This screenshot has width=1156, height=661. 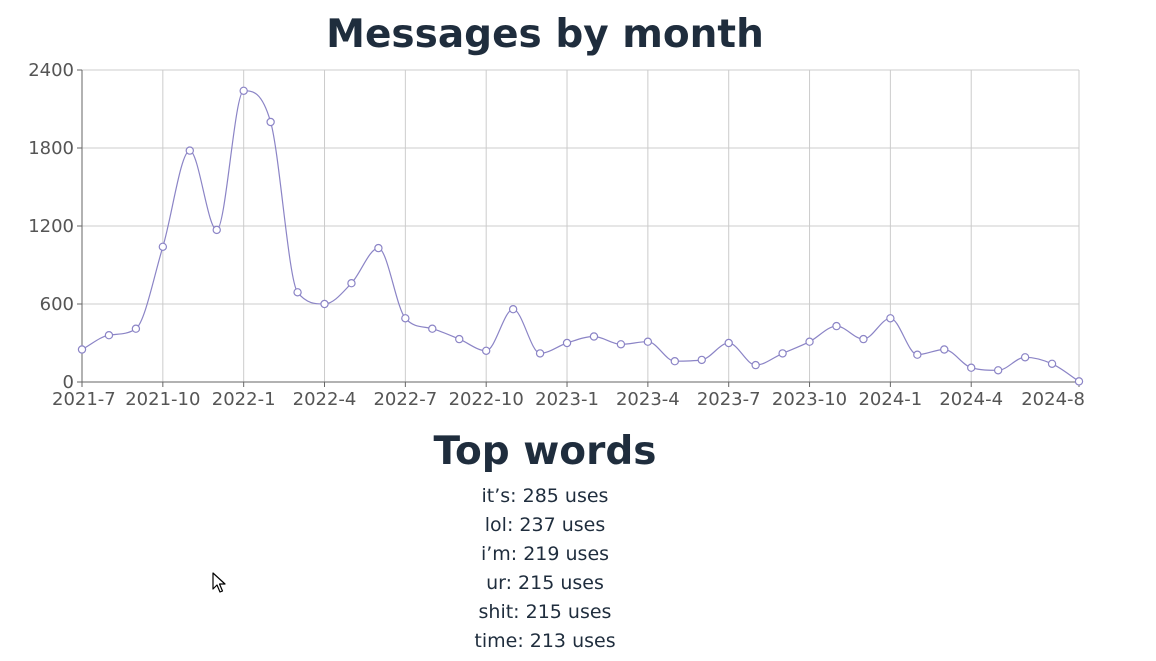 I want to click on chart-title: Messages by month, so click(x=545, y=34).